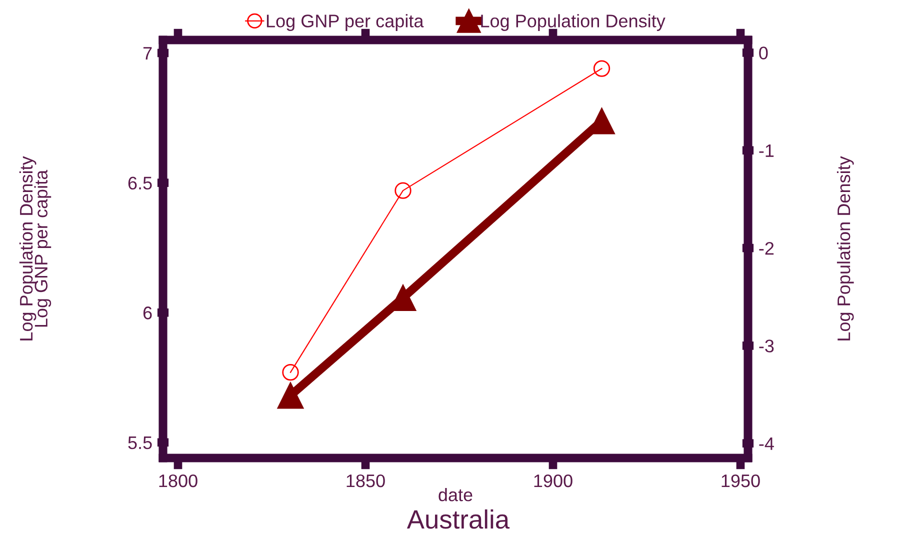 Image resolution: width=902 pixels, height=534 pixels. What do you see at coordinates (845, 248) in the screenshot?
I see `y2-axis-title: Log Population Density` at bounding box center [845, 248].